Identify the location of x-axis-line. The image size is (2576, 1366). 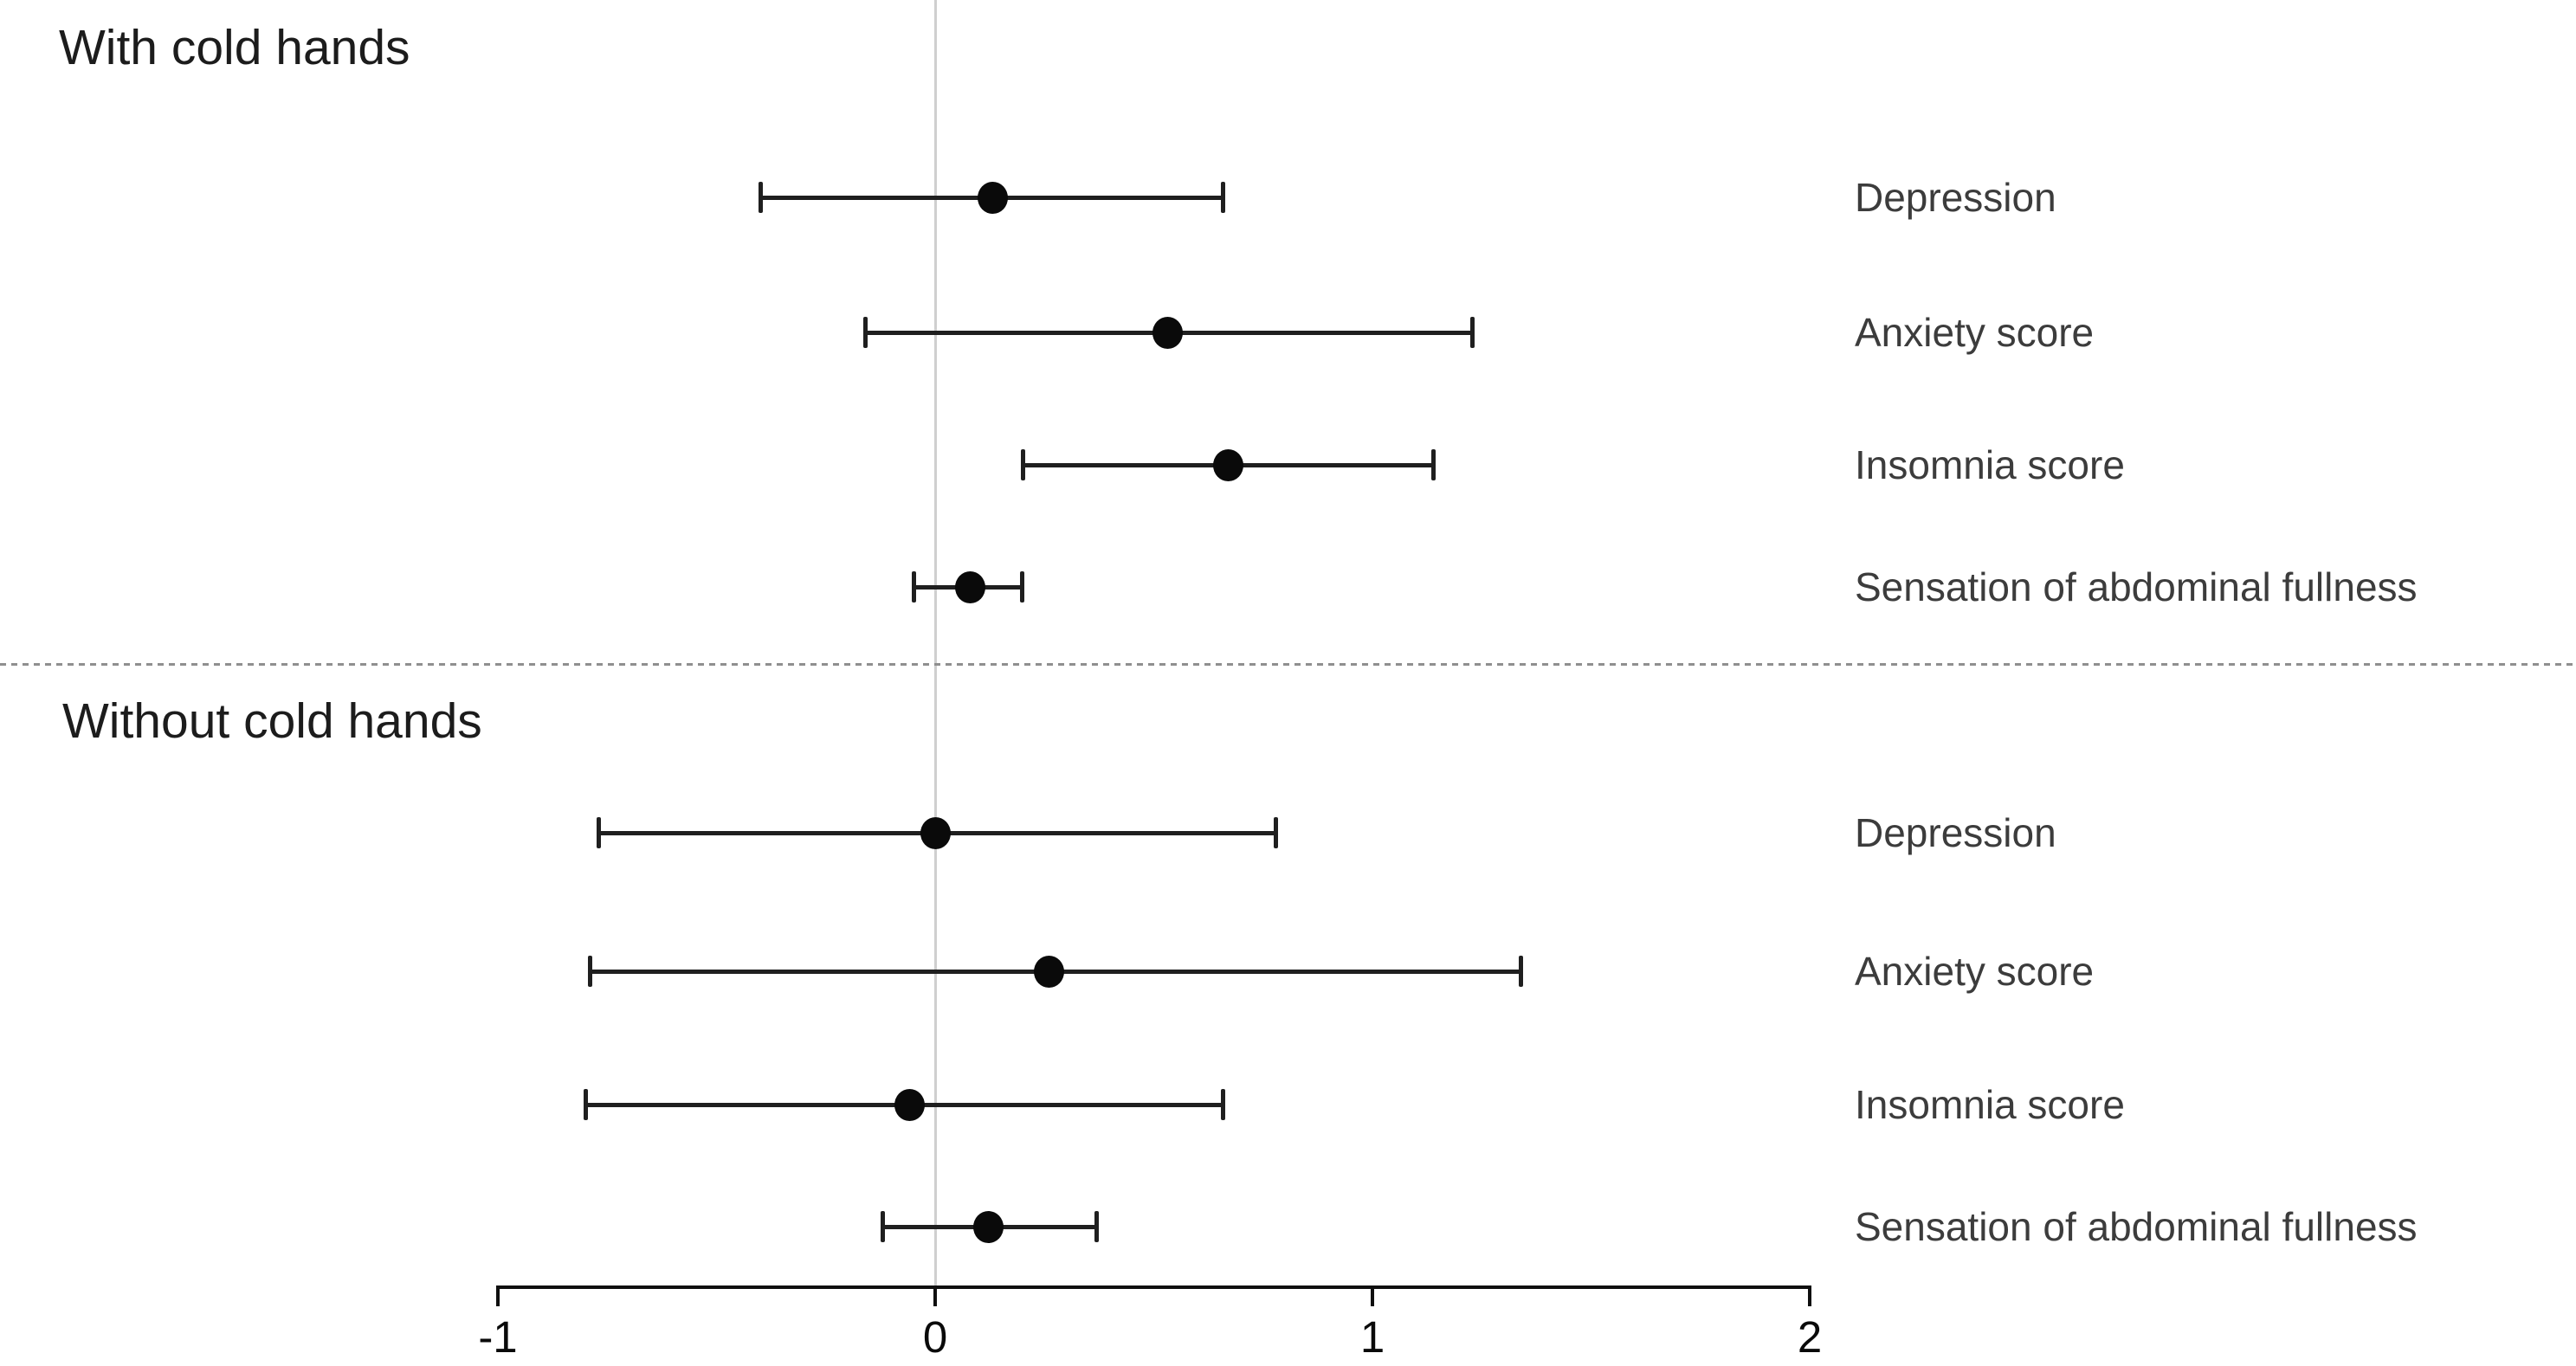
(1153, 1287).